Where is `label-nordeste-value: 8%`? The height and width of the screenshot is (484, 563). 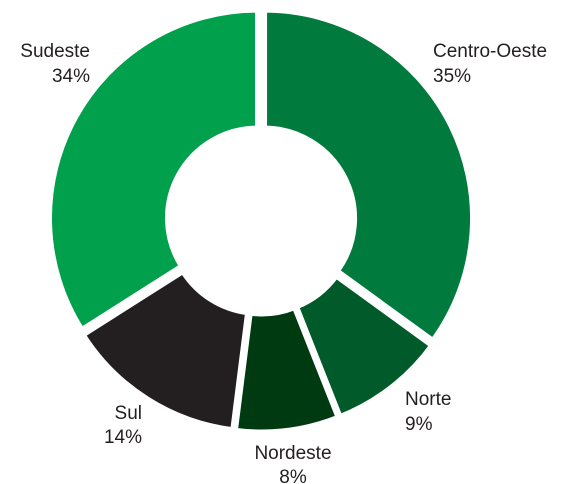
label-nordeste-value: 8% is located at coordinates (293, 475).